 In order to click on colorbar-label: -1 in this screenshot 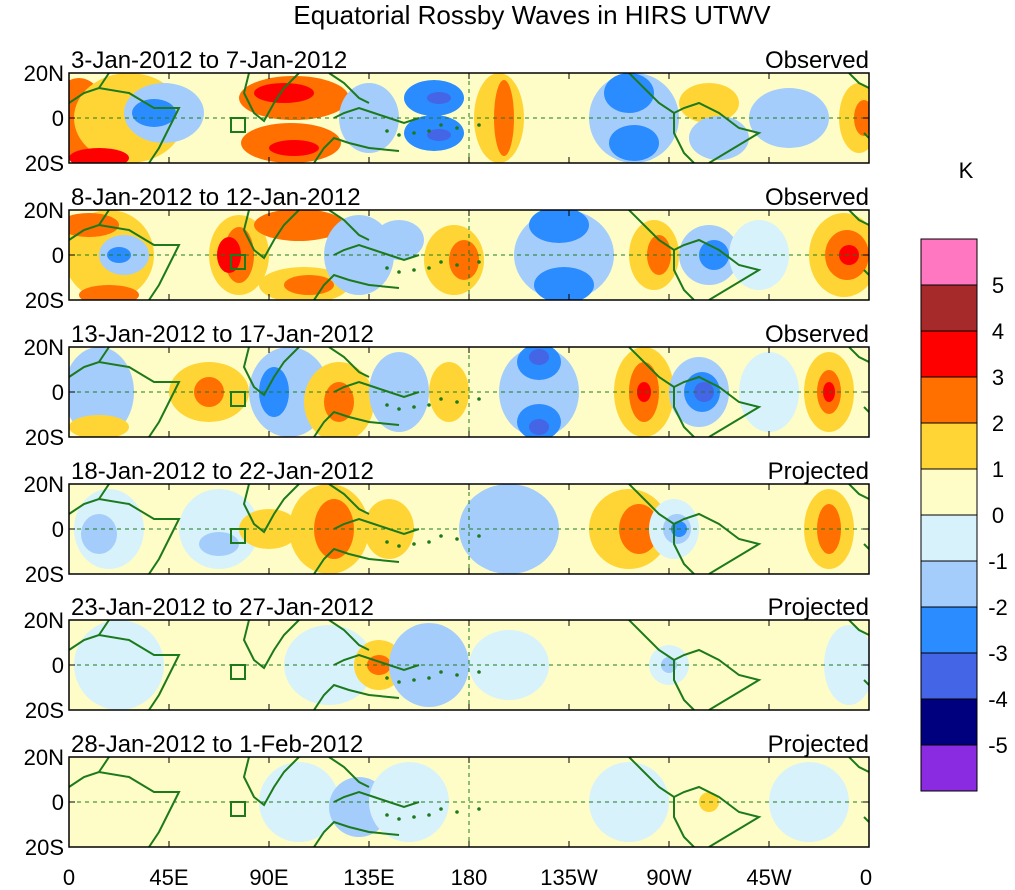, I will do `click(998, 561)`.